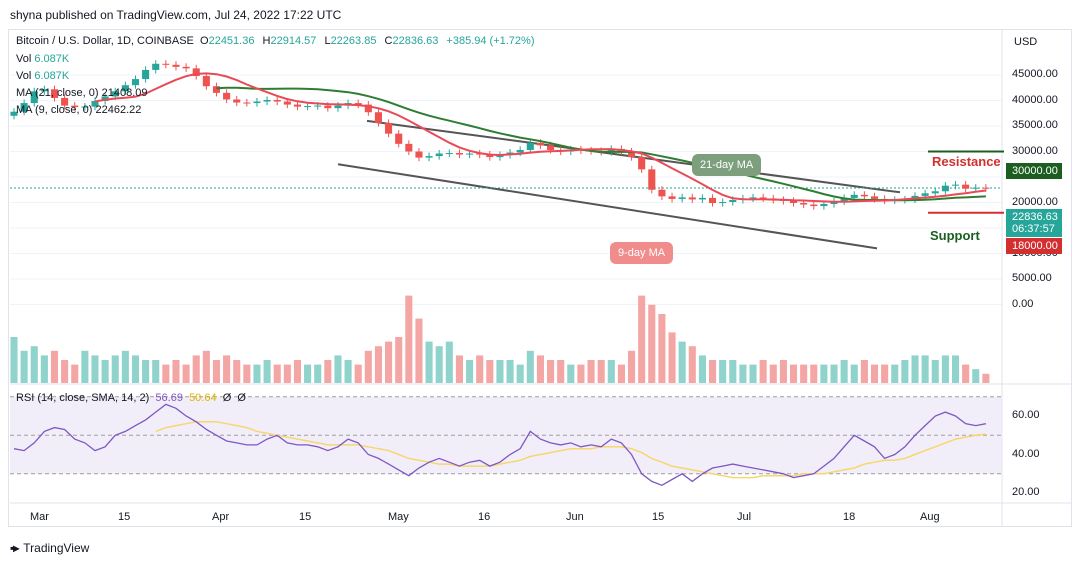 The image size is (1079, 565). What do you see at coordinates (930, 517) in the screenshot?
I see `x-tick-label: Aug` at bounding box center [930, 517].